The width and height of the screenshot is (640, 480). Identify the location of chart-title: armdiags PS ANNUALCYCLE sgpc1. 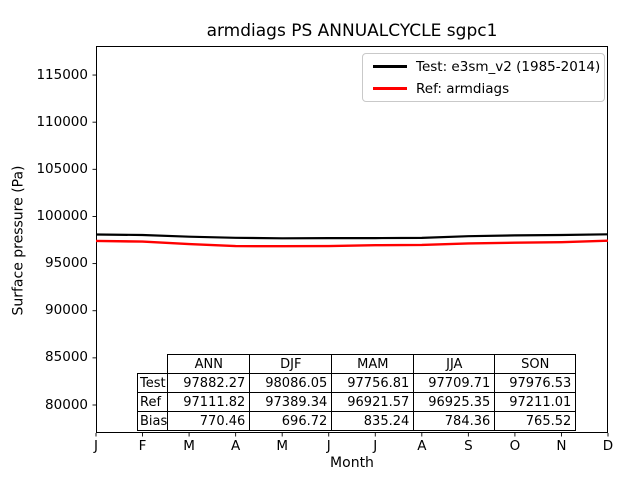
(352, 31).